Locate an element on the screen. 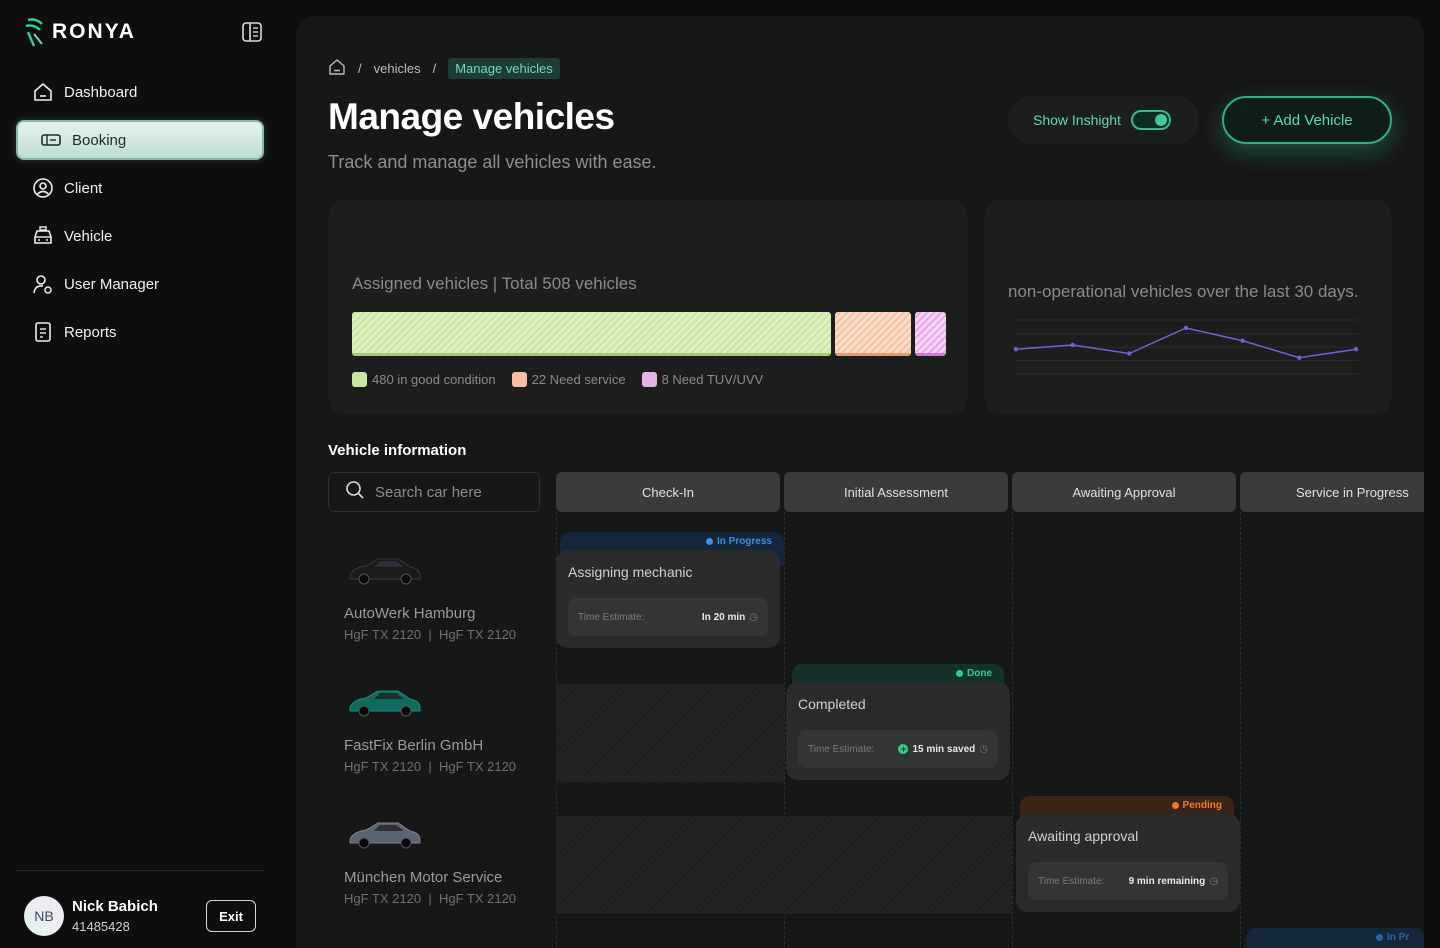 The image size is (1440, 948). user-circle-icon is located at coordinates (43, 188).